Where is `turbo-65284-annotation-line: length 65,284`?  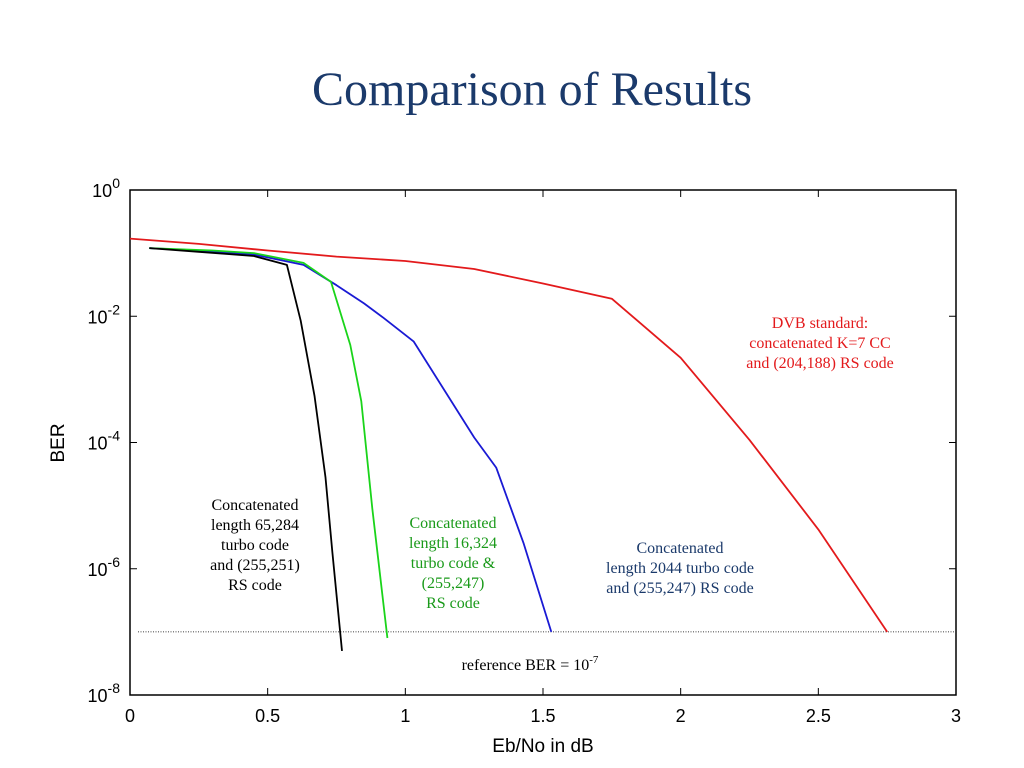
turbo-65284-annotation-line: length 65,284 is located at coordinates (255, 525).